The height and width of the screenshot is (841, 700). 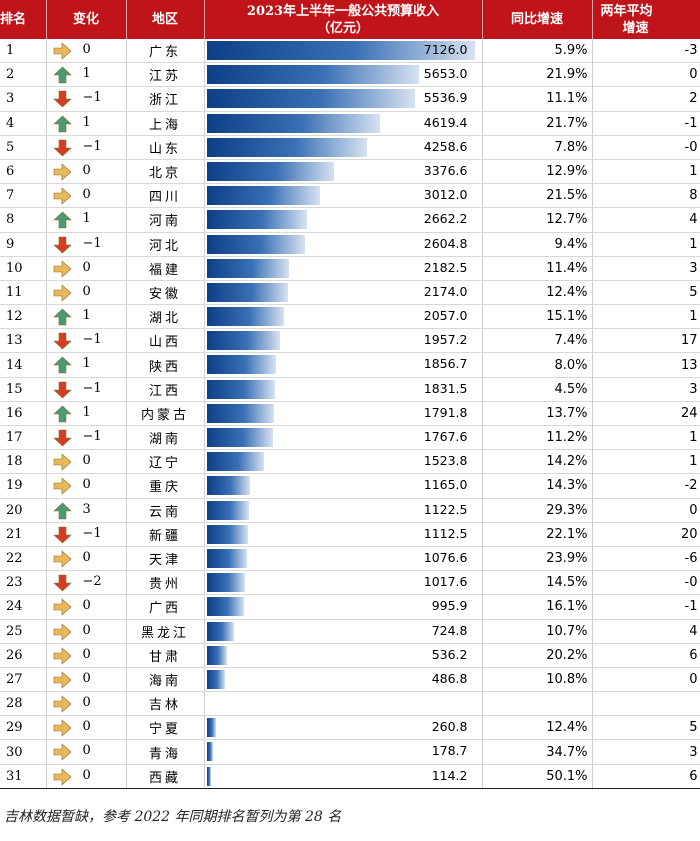 I want to click on table-row: 3 −1 浙江 5536.9 11.1% 2, so click(x=350, y=99).